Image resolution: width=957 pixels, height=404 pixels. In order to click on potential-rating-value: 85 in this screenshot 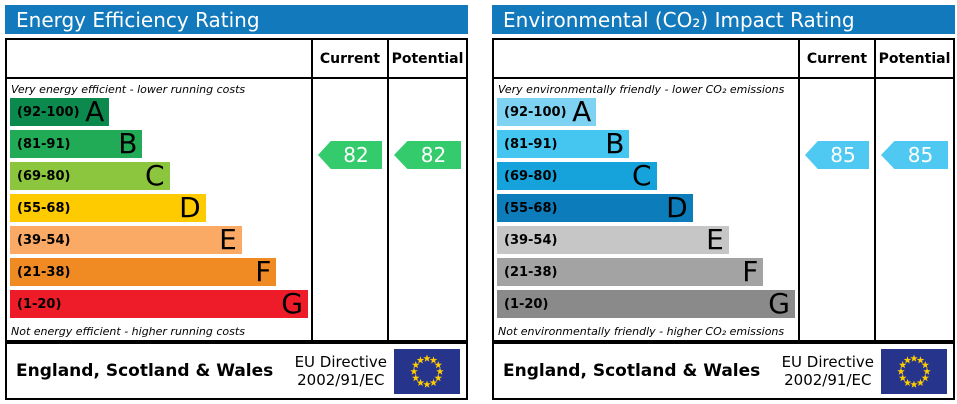, I will do `click(920, 155)`.